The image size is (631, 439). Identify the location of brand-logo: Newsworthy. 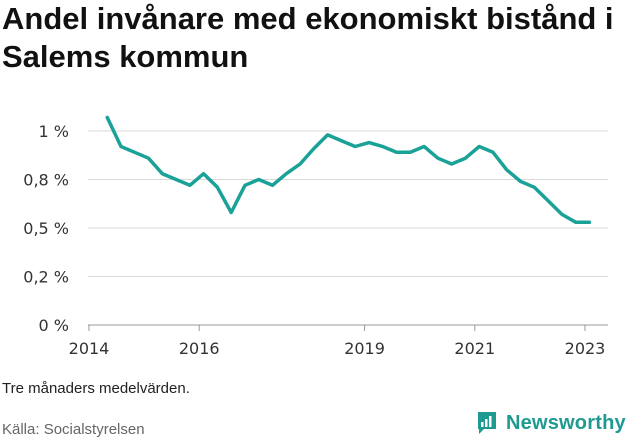
(551, 423).